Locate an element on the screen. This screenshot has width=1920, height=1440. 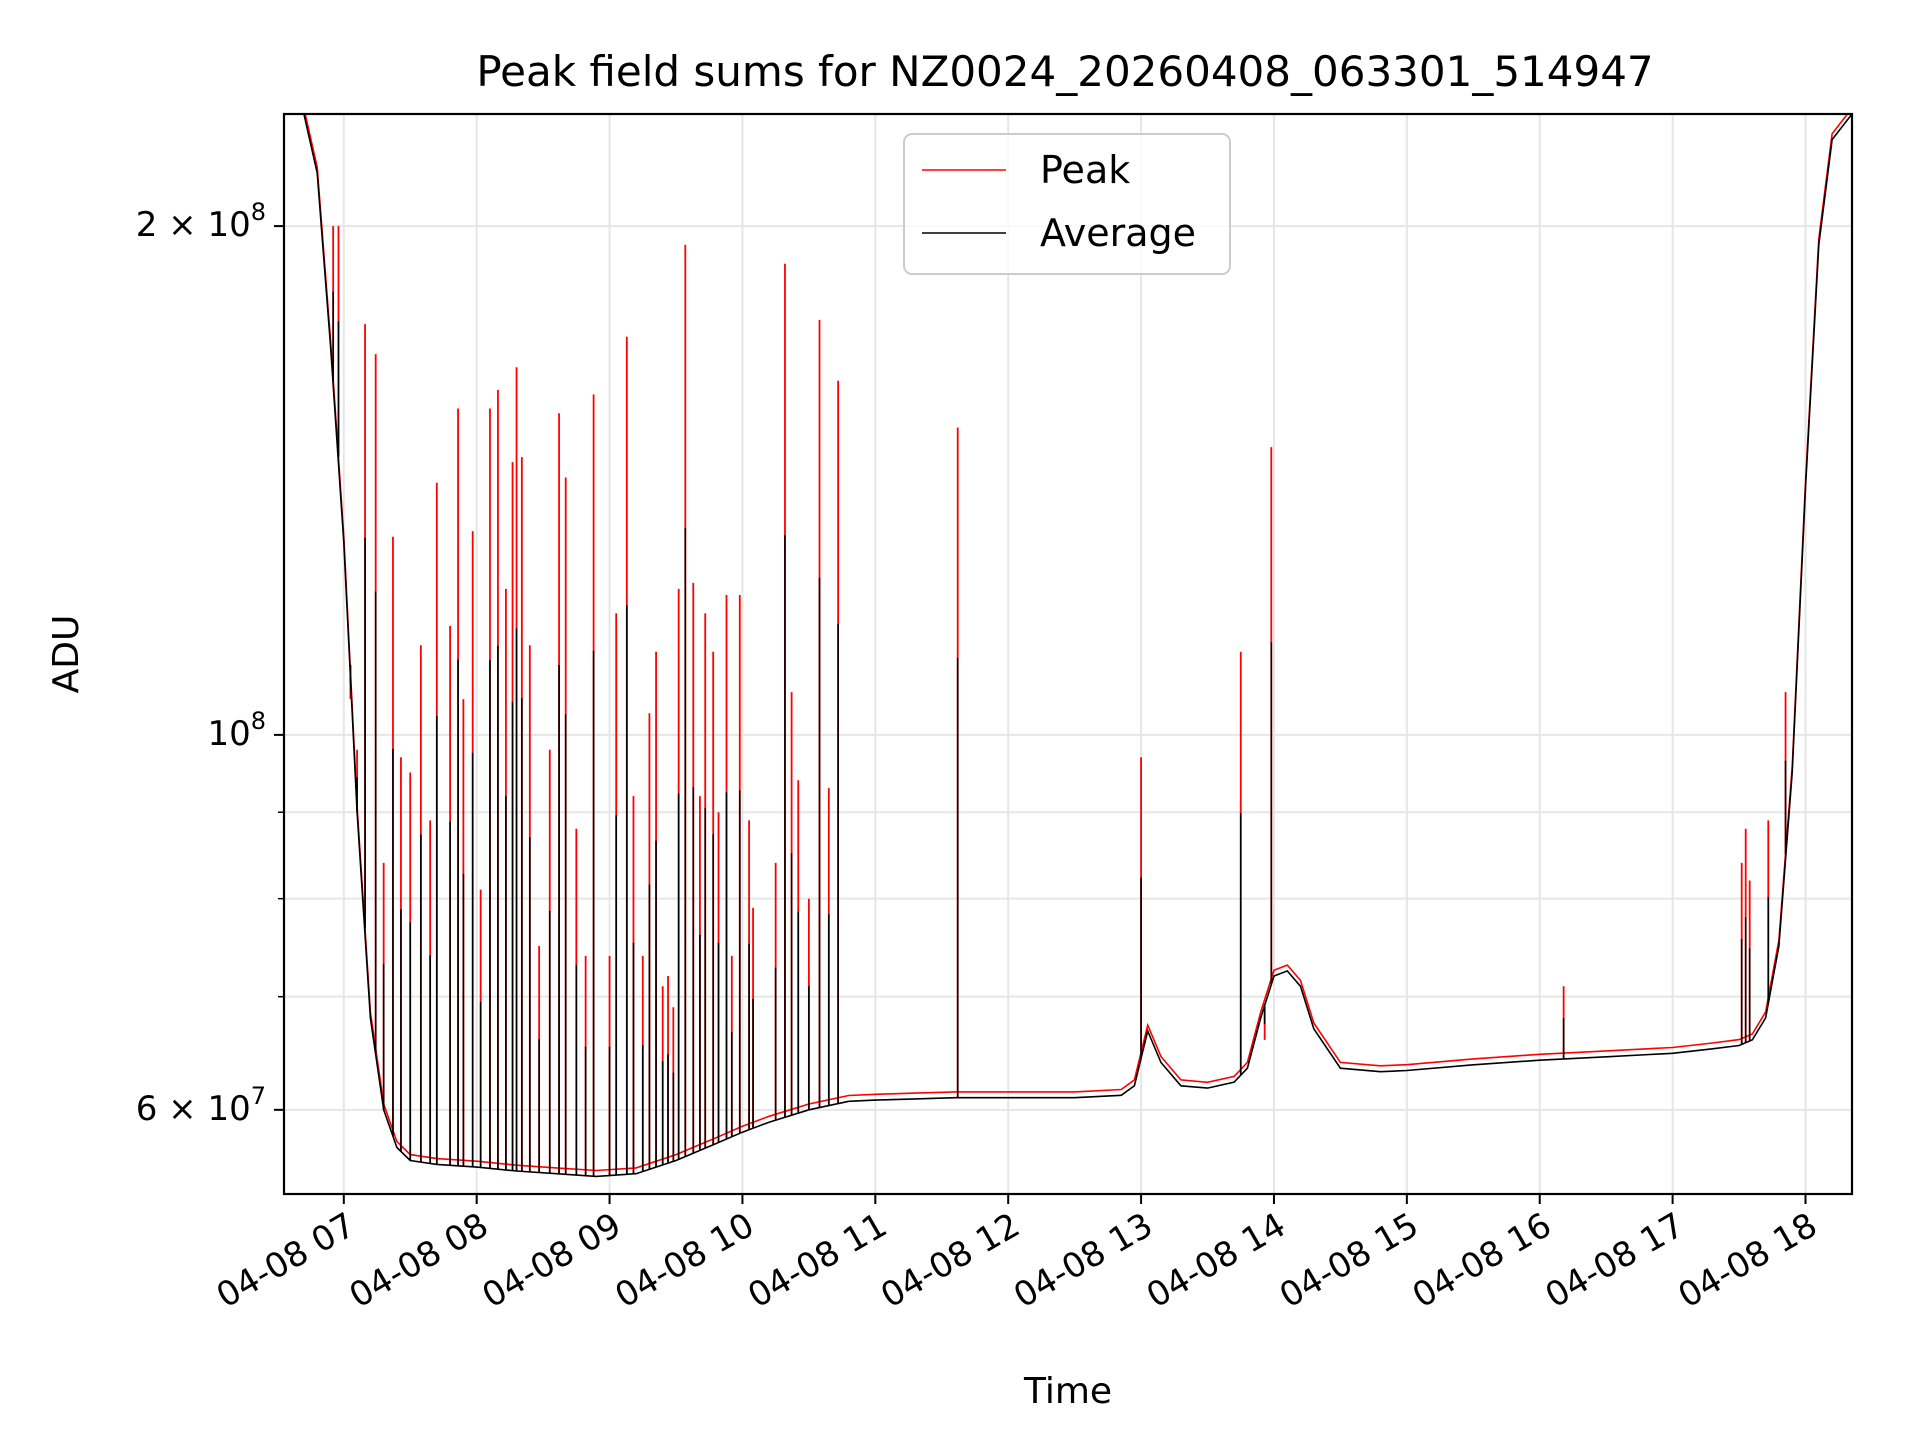
legend-box is located at coordinates (1067, 204).